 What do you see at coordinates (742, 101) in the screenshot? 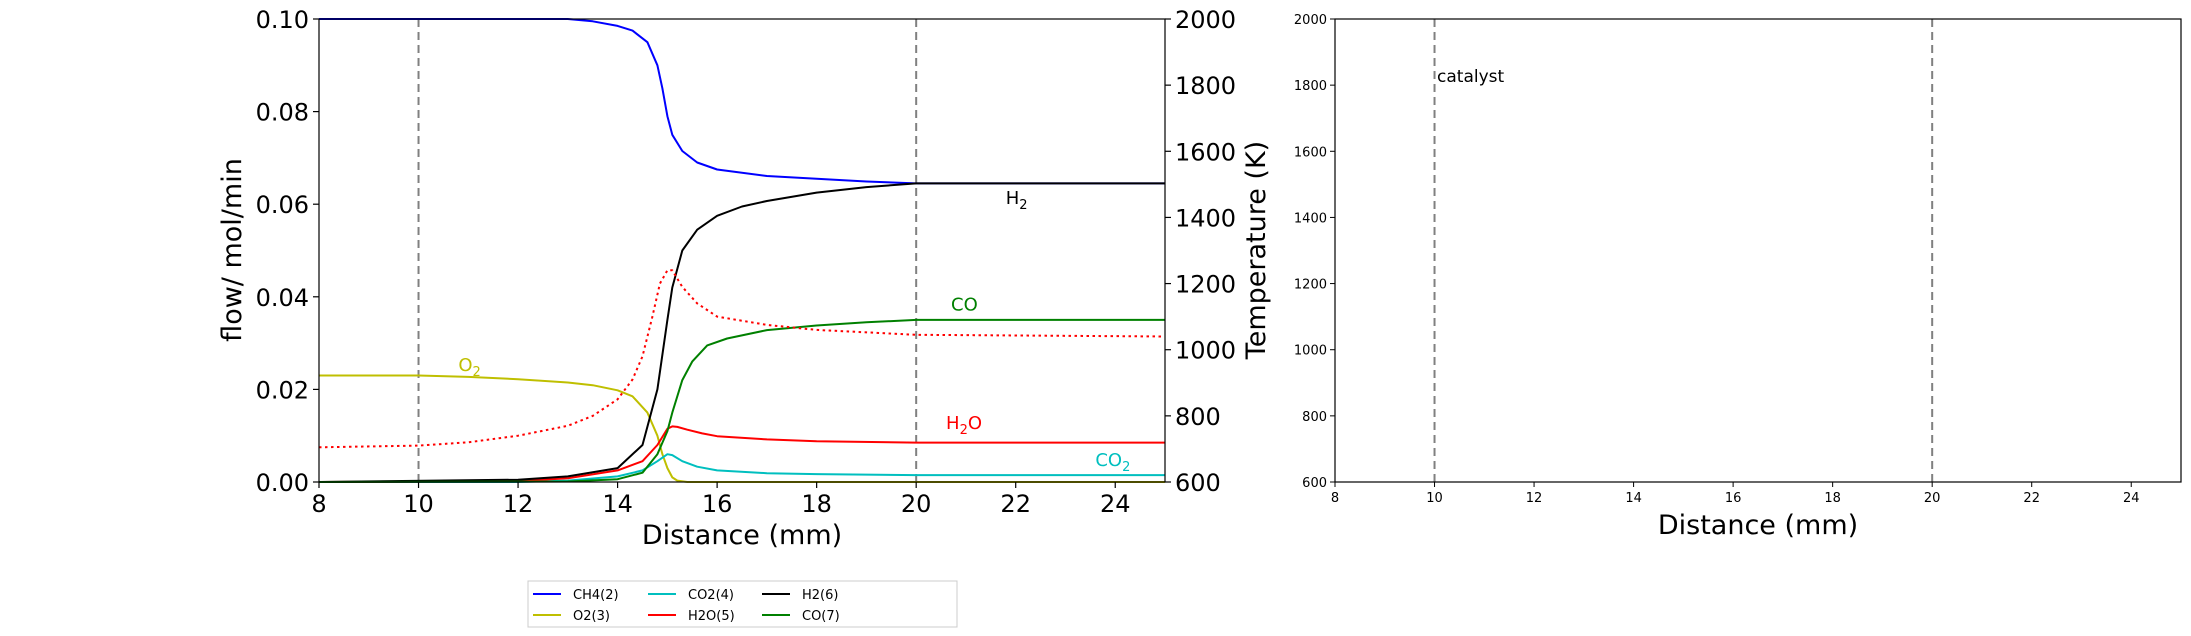
I see `series-line-ch42` at bounding box center [742, 101].